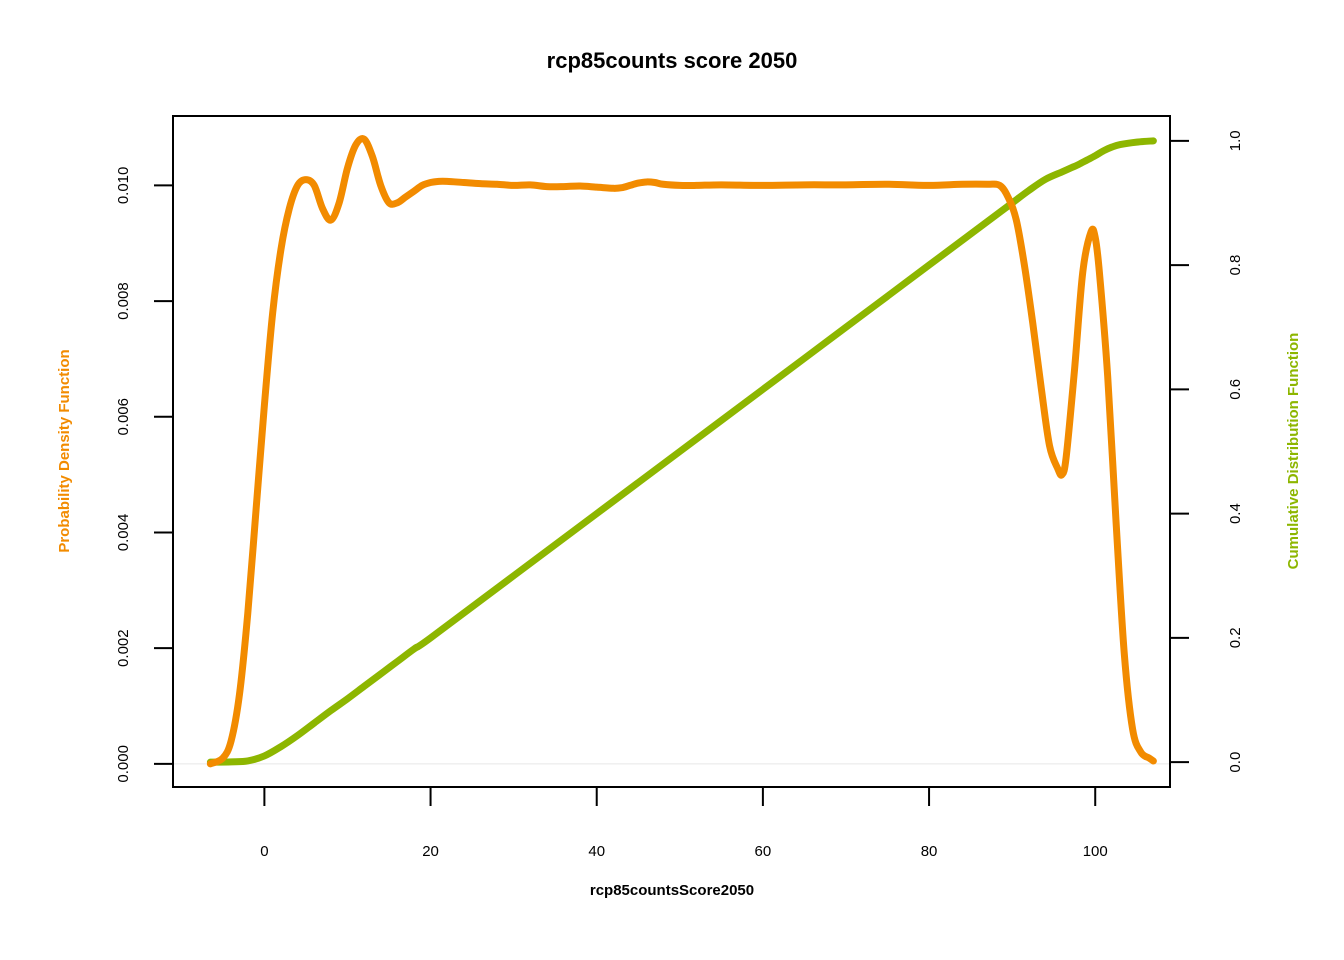 Image resolution: width=1344 pixels, height=960 pixels. I want to click on y-left-axis: 0.000 0.002 0.004 0.006 0.008 0.010, so click(144, 475).